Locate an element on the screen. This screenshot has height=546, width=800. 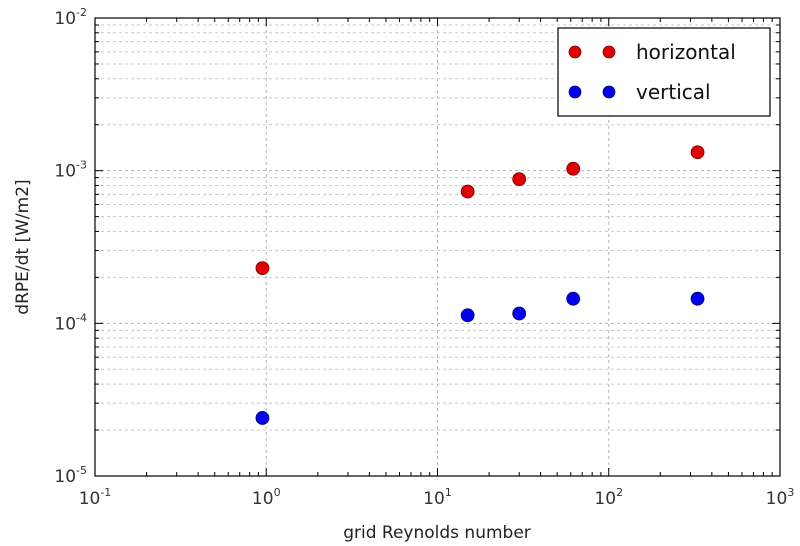
x-tick-label: 10⁰ is located at coordinates (266, 497).